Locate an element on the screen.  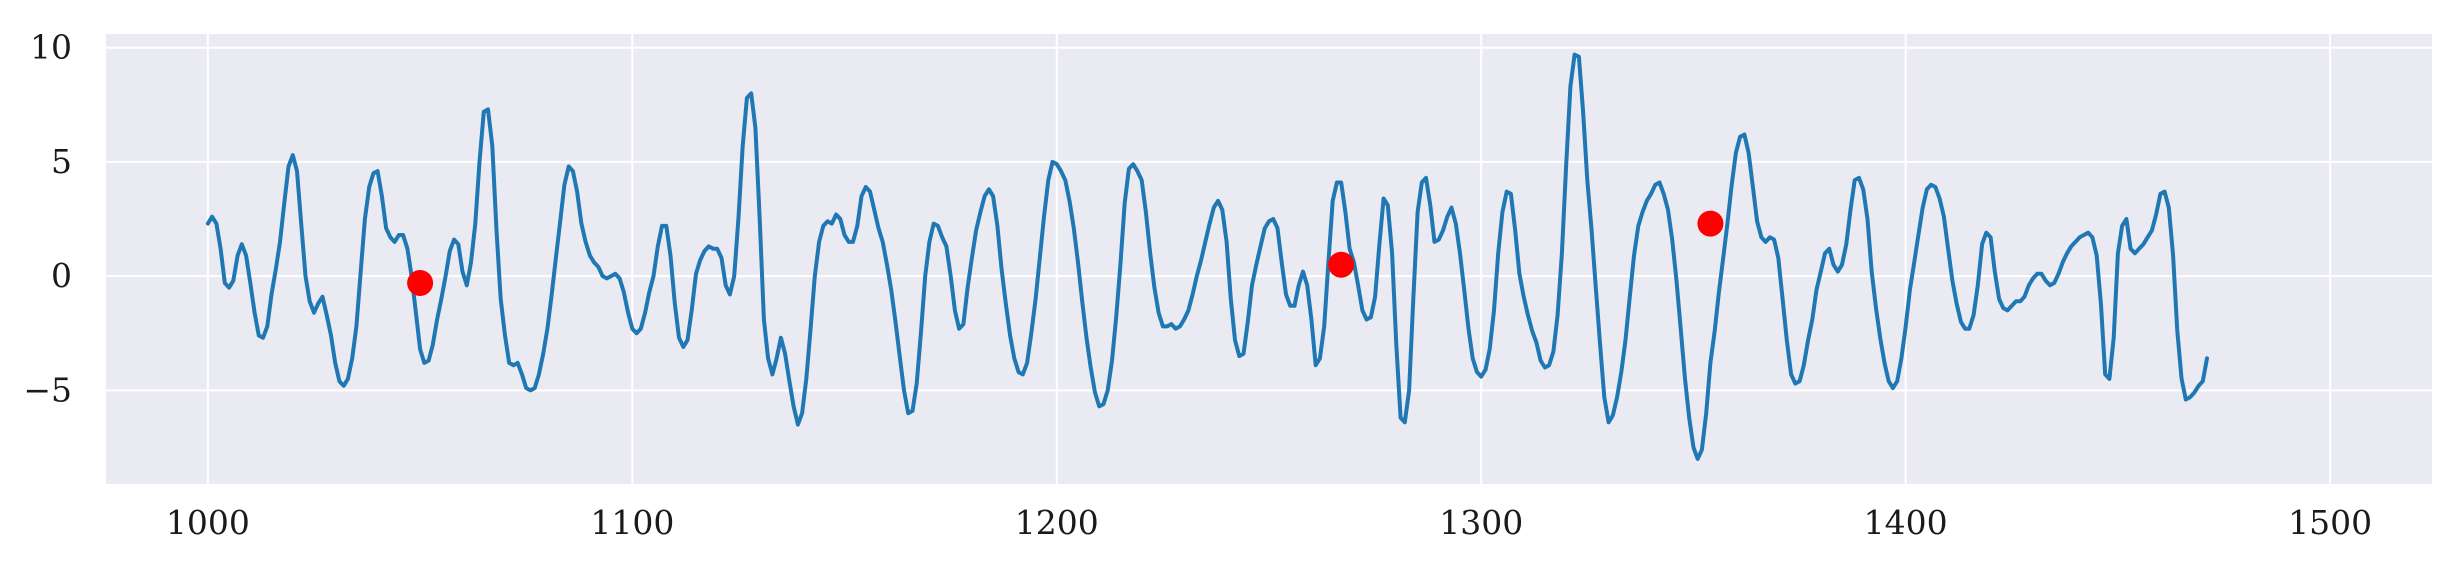
x-axis-ticks: 1000 1100 1200 1300 1400 1500 is located at coordinates (1269, 522).